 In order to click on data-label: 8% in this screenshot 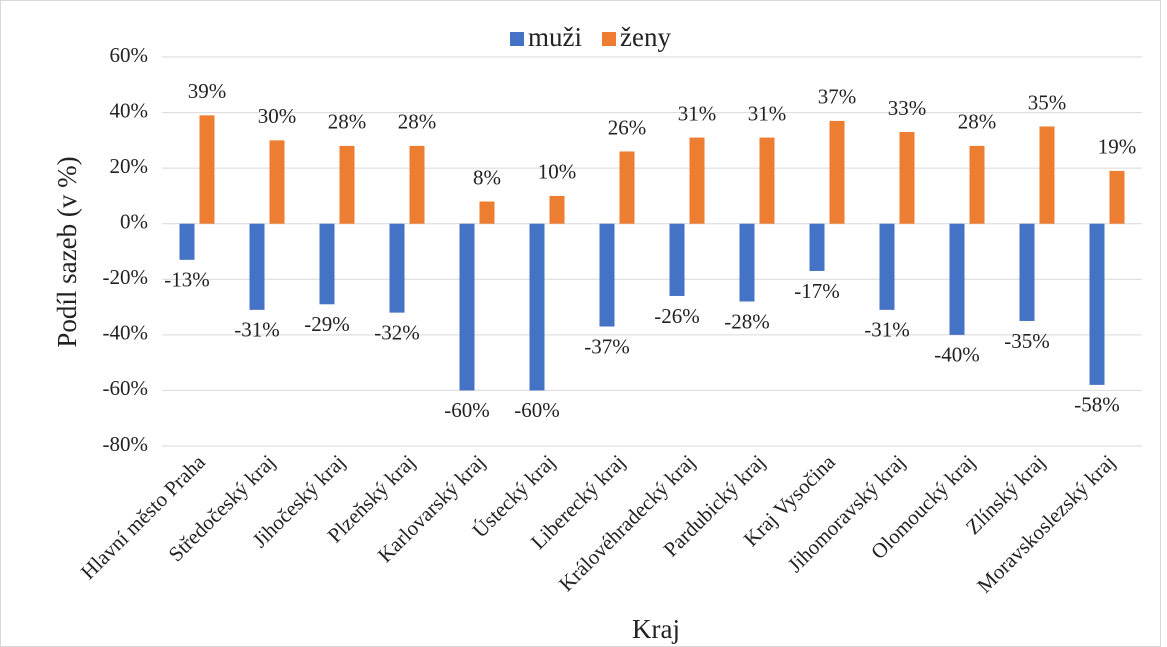, I will do `click(487, 177)`.